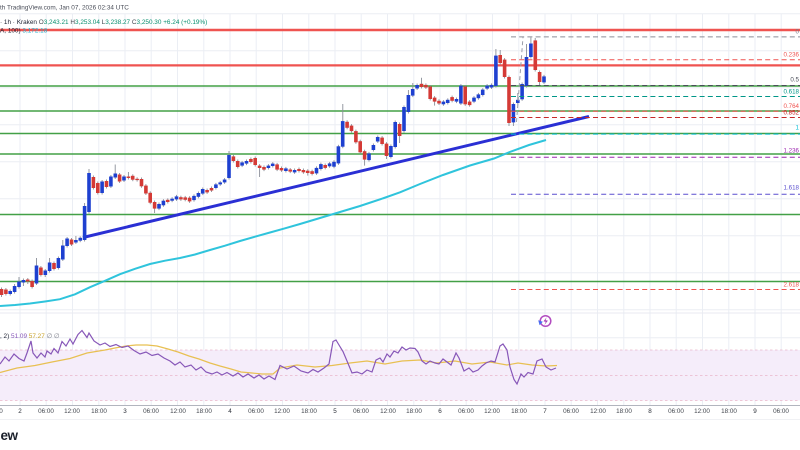 This screenshot has width=800, height=450. I want to click on svg-text: 6, so click(440, 411).